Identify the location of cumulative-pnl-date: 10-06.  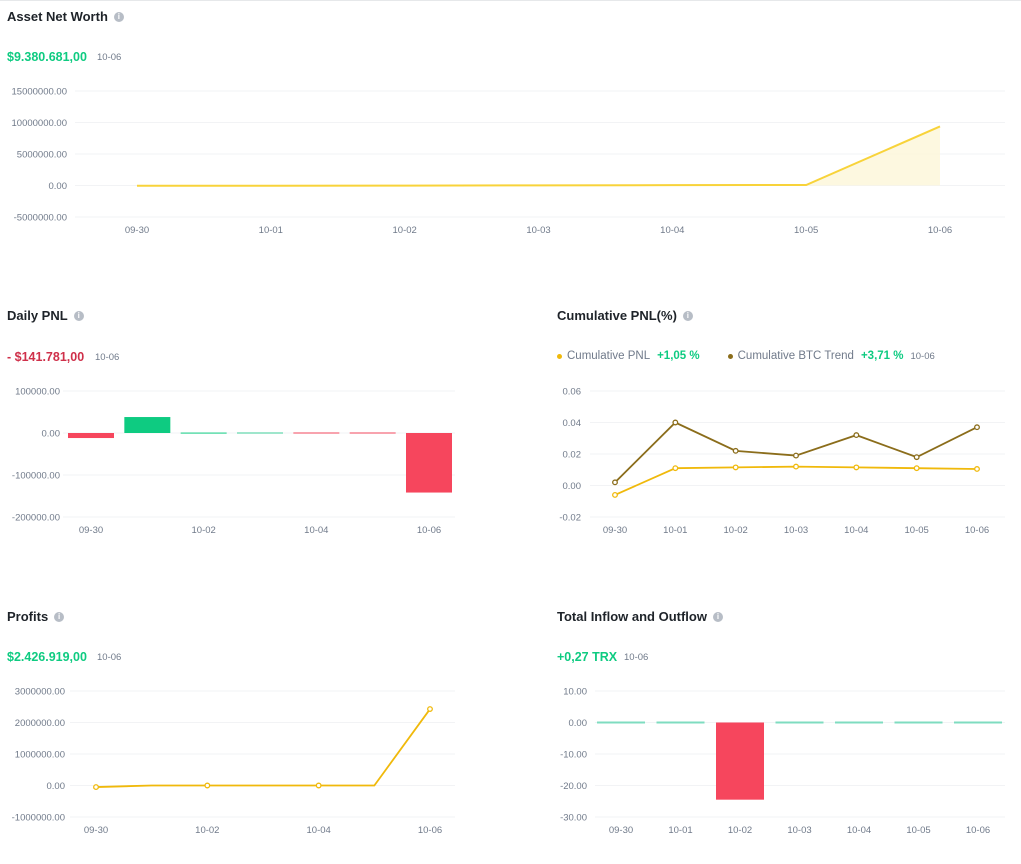
(922, 356).